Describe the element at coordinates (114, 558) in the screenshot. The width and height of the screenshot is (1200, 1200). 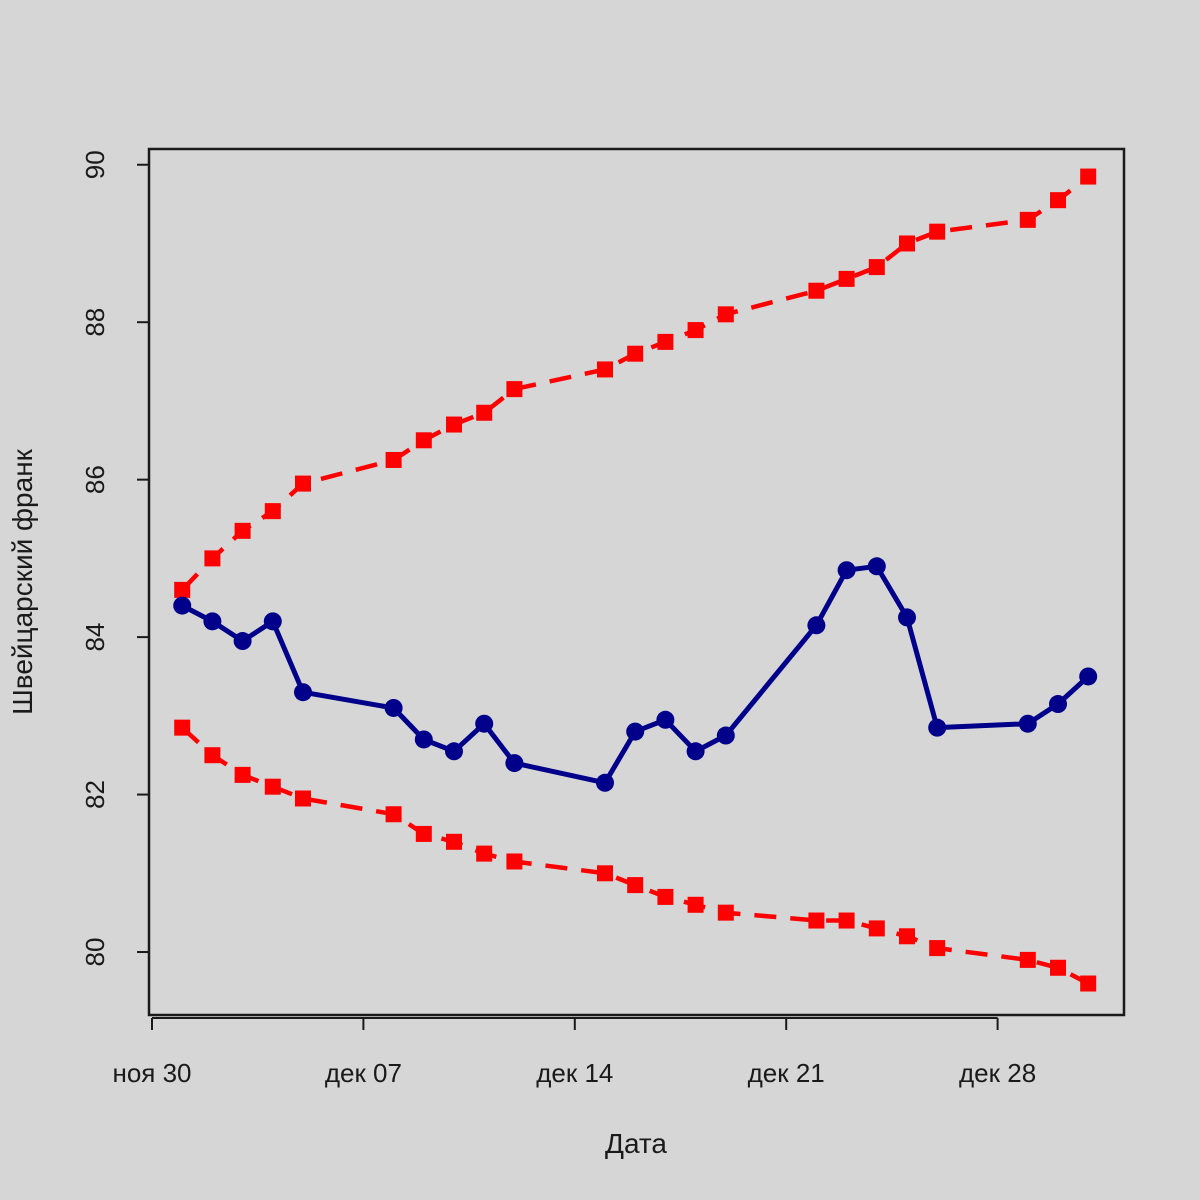
I see `y-axis: 80 82 84 86 88 90` at that location.